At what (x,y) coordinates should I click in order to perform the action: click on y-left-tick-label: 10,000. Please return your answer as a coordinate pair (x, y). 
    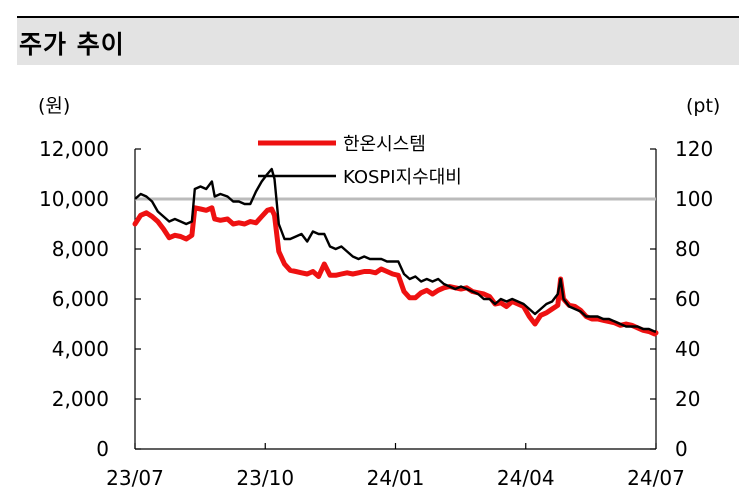
    Looking at the image, I should click on (74, 199).